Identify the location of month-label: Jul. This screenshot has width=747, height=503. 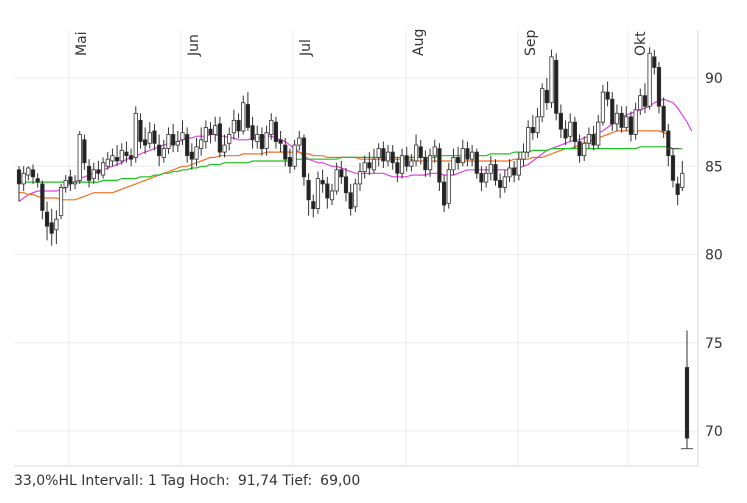
(306, 48).